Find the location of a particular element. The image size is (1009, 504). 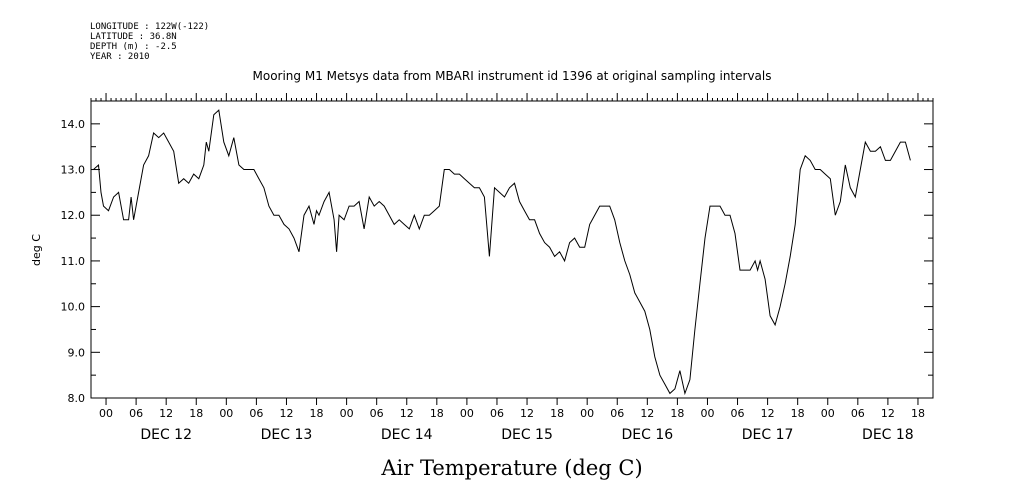

day-label: DEC 15 is located at coordinates (527, 435).